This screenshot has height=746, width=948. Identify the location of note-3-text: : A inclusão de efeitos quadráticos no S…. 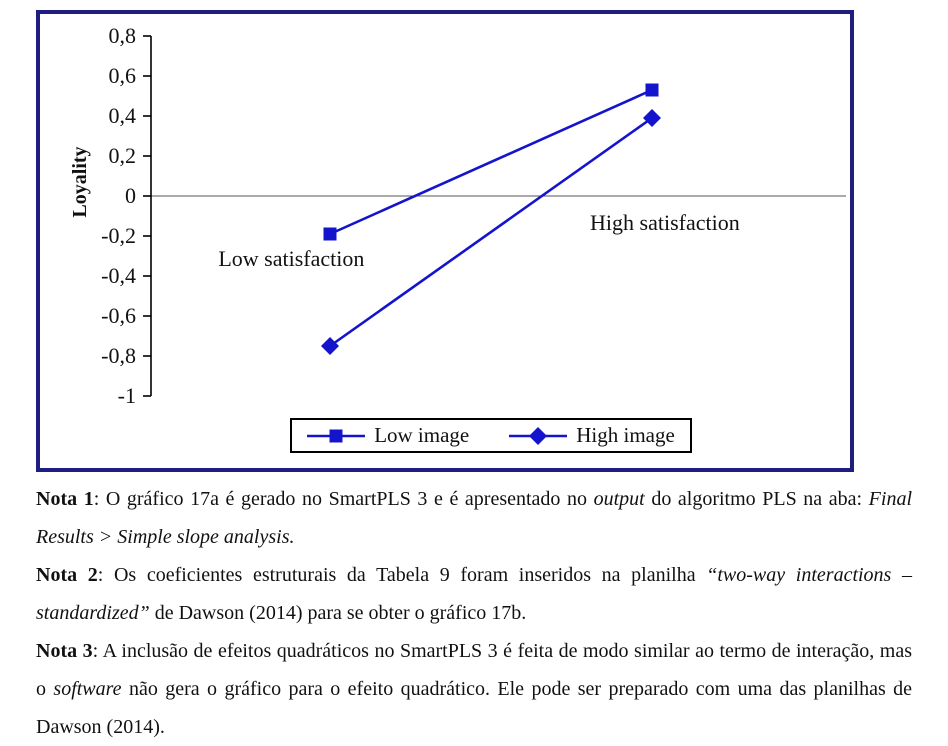
(474, 670).